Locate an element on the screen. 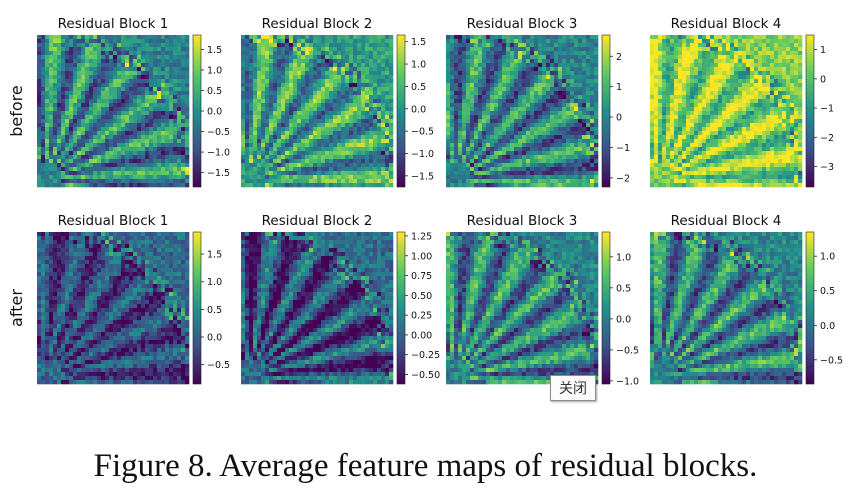 The width and height of the screenshot is (851, 504). colorbar-tick-label: 1.25 is located at coordinates (421, 236).